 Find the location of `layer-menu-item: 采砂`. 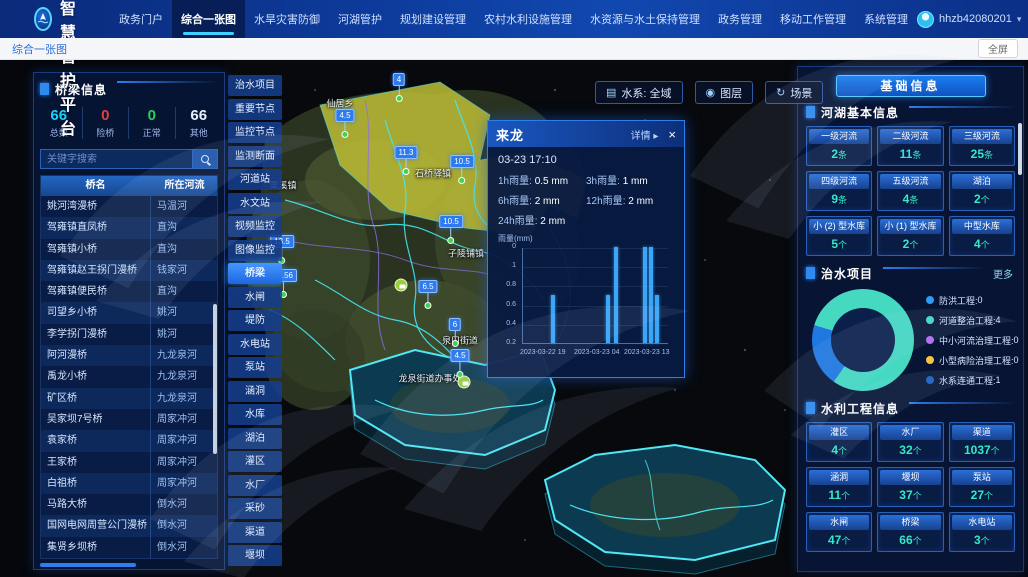

layer-menu-item: 采砂 is located at coordinates (255, 508).